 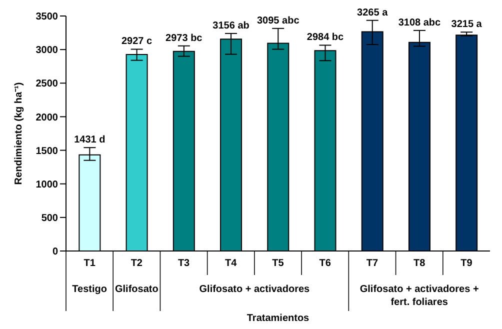 What do you see at coordinates (254, 289) in the screenshot?
I see `text: Glifosato + activadores` at bounding box center [254, 289].